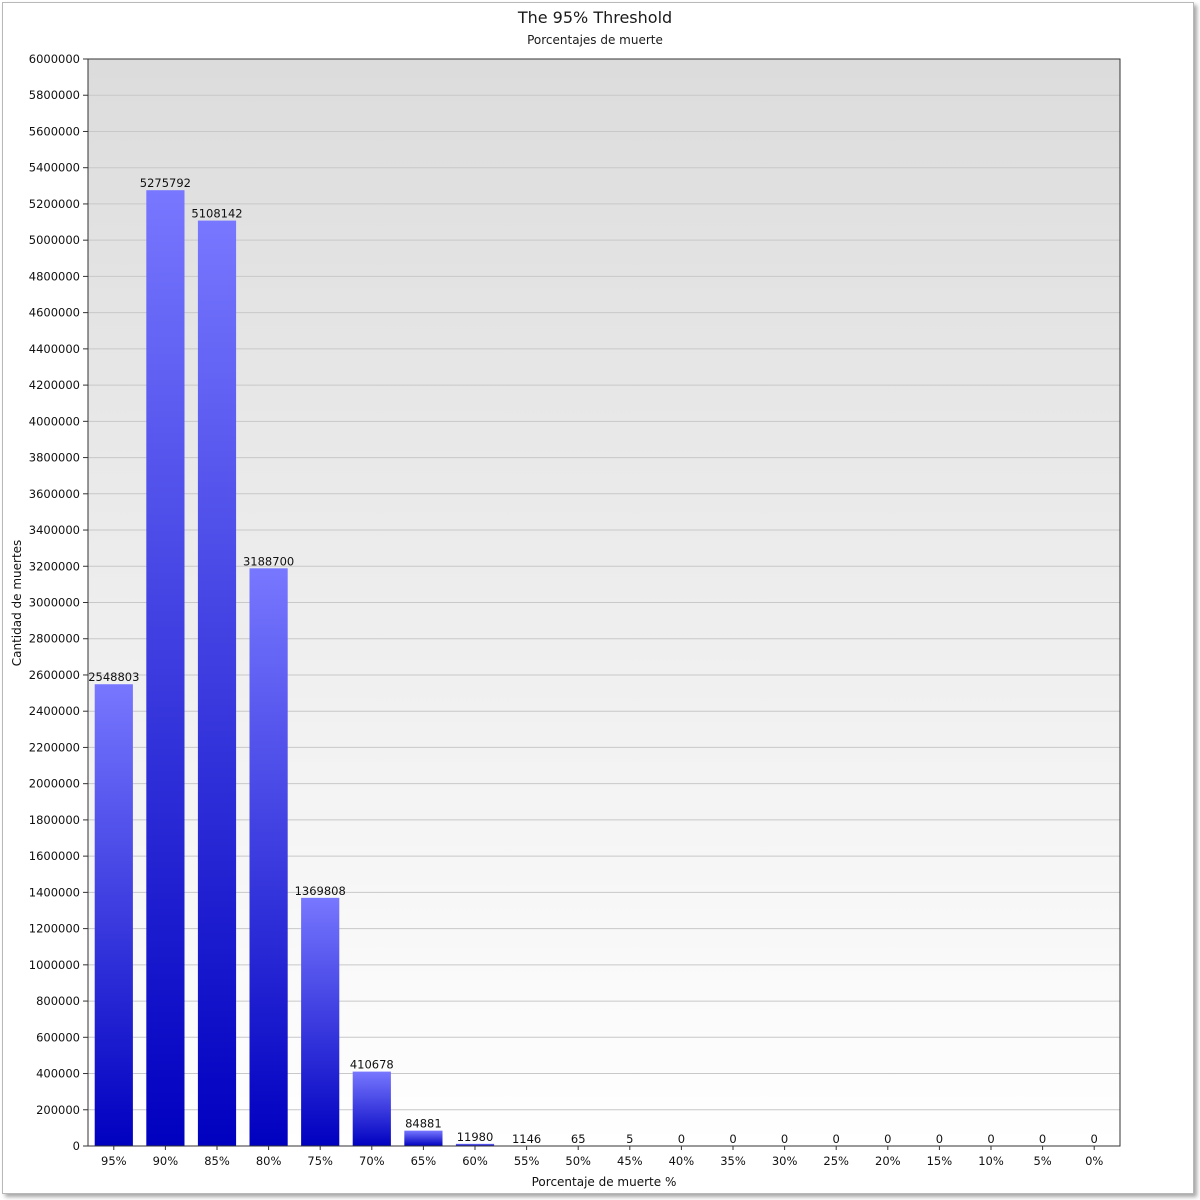  Describe the element at coordinates (165, 183) in the screenshot. I see `bar-value-label: 5275792` at that location.